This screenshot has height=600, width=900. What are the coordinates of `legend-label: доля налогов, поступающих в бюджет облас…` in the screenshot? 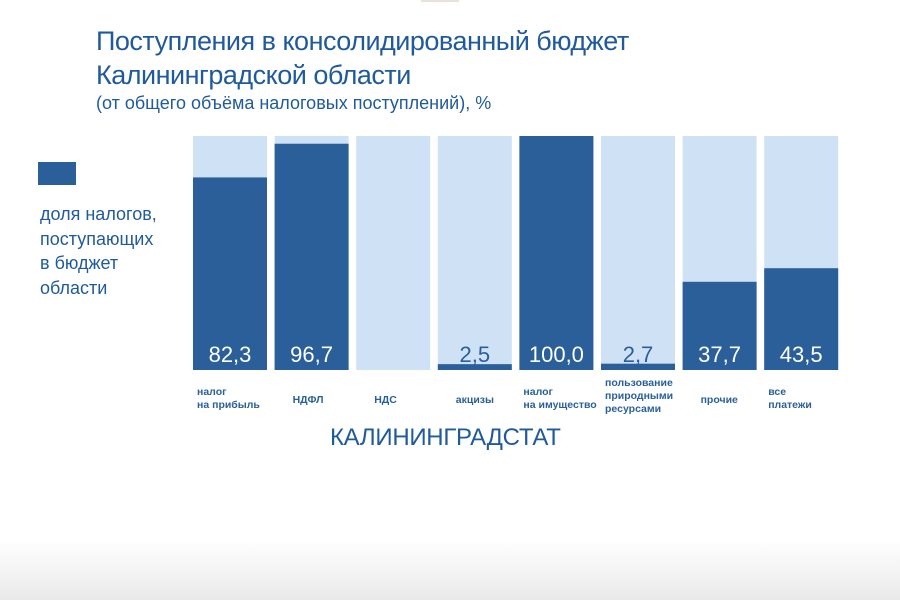 It's located at (115, 251).